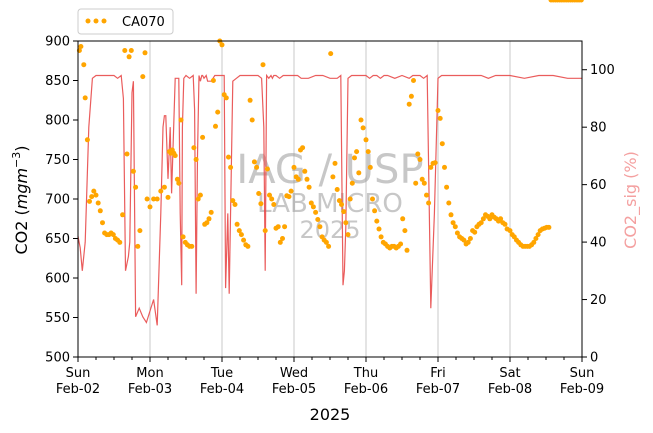  I want to click on y-left-tick-label: 600, so click(57, 279).